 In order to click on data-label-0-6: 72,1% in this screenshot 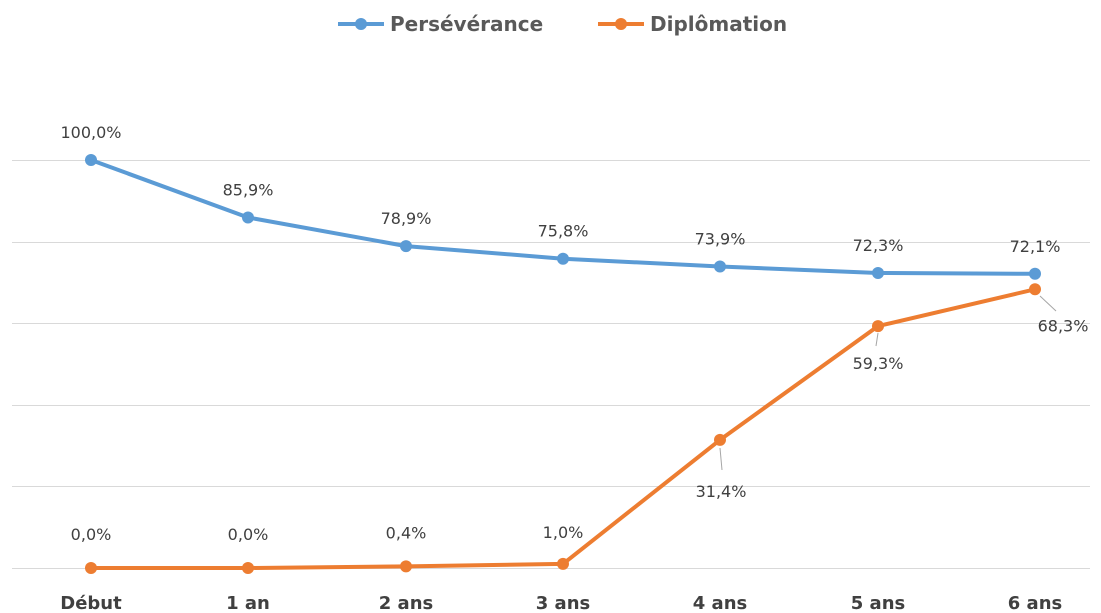, I will do `click(1035, 246)`.